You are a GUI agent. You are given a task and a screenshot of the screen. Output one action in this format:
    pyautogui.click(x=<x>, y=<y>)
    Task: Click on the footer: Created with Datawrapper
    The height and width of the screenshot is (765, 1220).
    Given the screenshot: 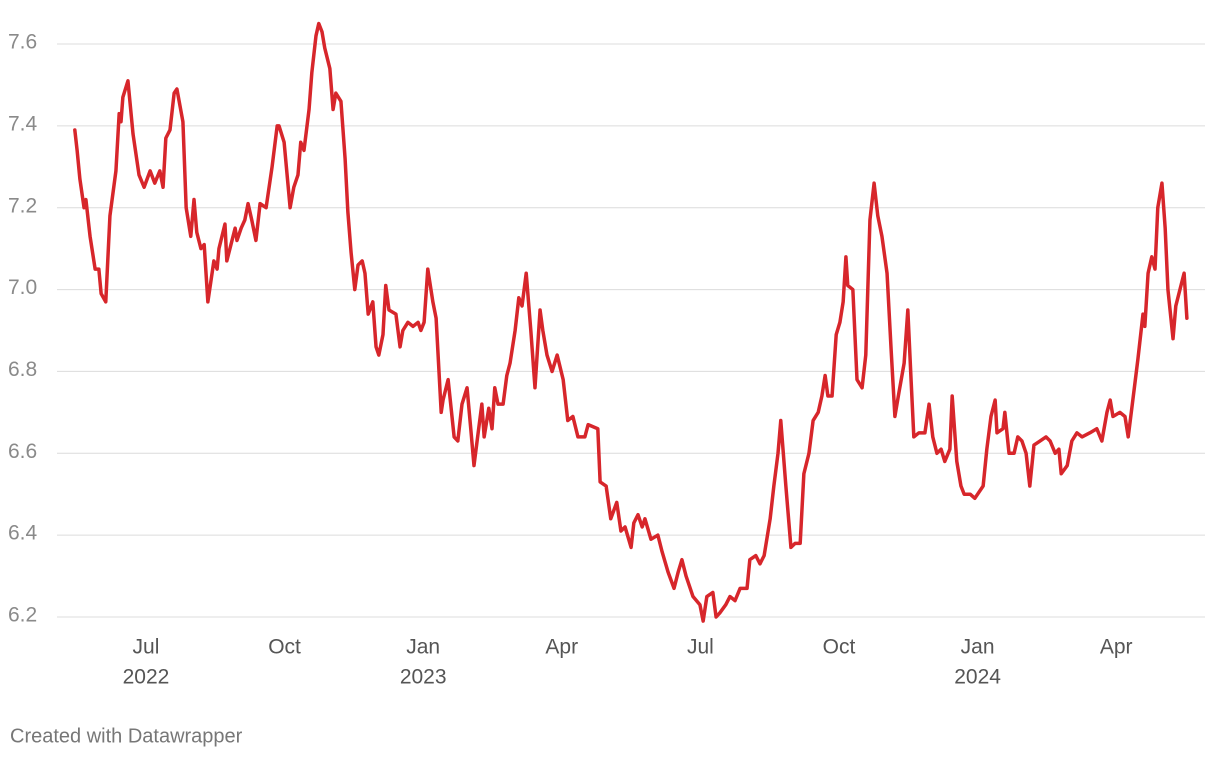 What is the action you would take?
    pyautogui.click(x=126, y=736)
    